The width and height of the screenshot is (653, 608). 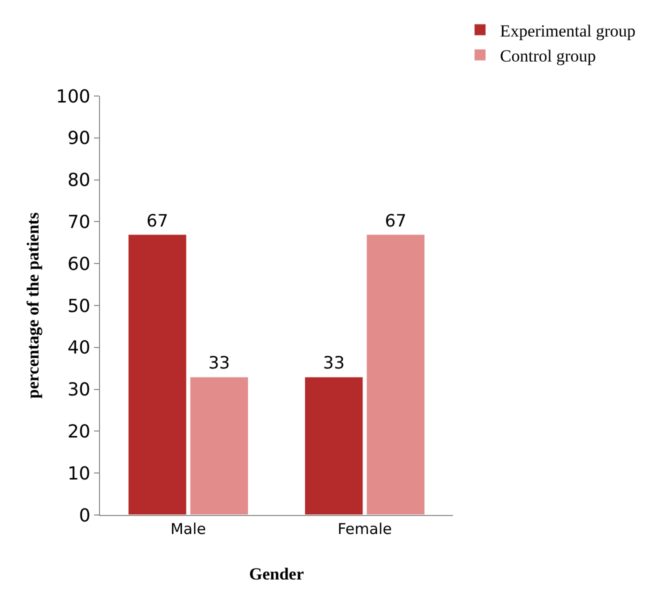 What do you see at coordinates (78, 264) in the screenshot?
I see `y-tick-label: 60` at bounding box center [78, 264].